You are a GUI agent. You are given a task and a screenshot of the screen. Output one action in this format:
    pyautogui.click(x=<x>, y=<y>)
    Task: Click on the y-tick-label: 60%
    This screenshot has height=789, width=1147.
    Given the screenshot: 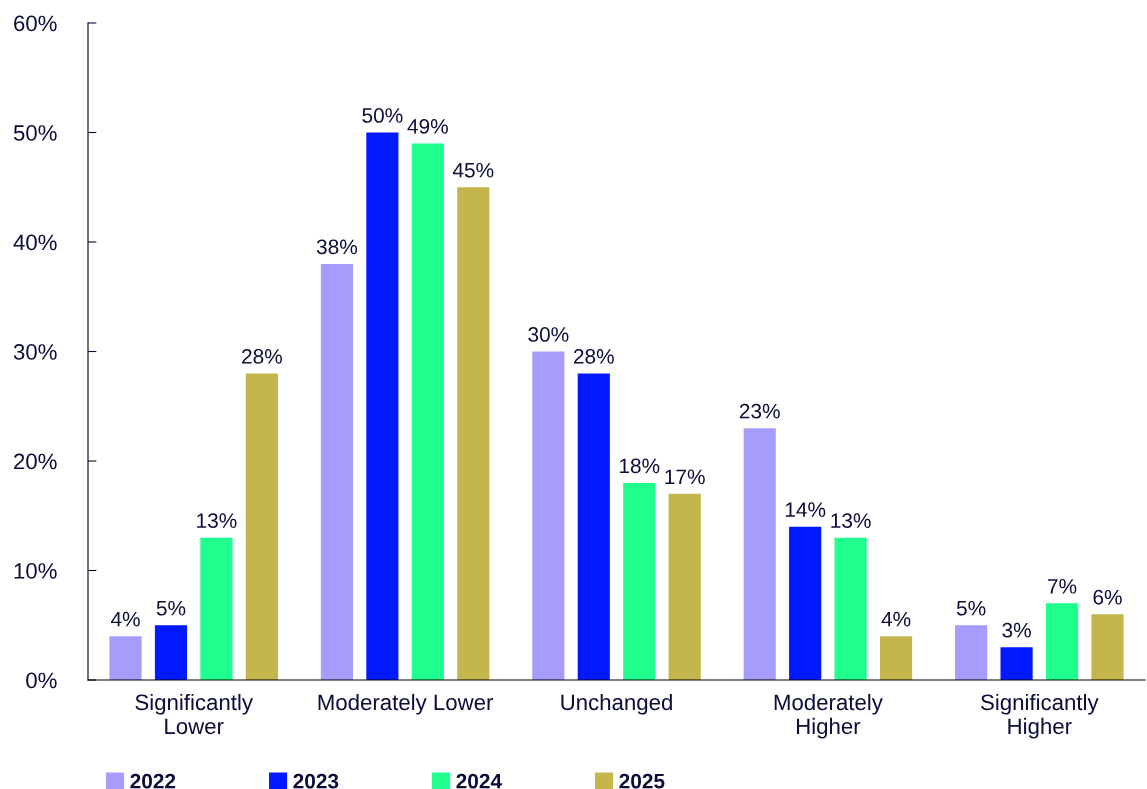 What is the action you would take?
    pyautogui.click(x=35, y=23)
    